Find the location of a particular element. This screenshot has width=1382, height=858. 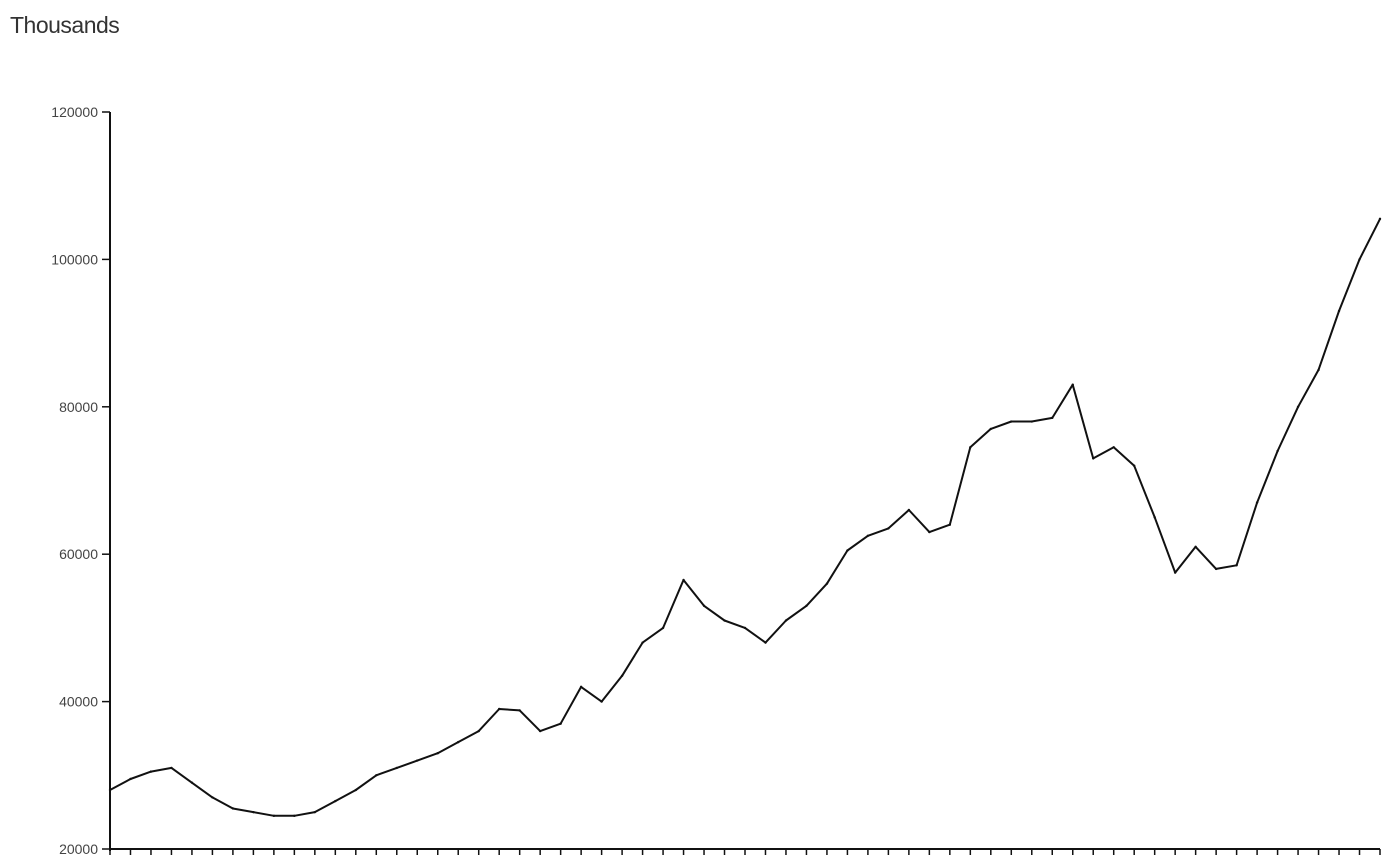

y-axis: 120000 100000 80000 60000 40000 20000 is located at coordinates (81, 480).